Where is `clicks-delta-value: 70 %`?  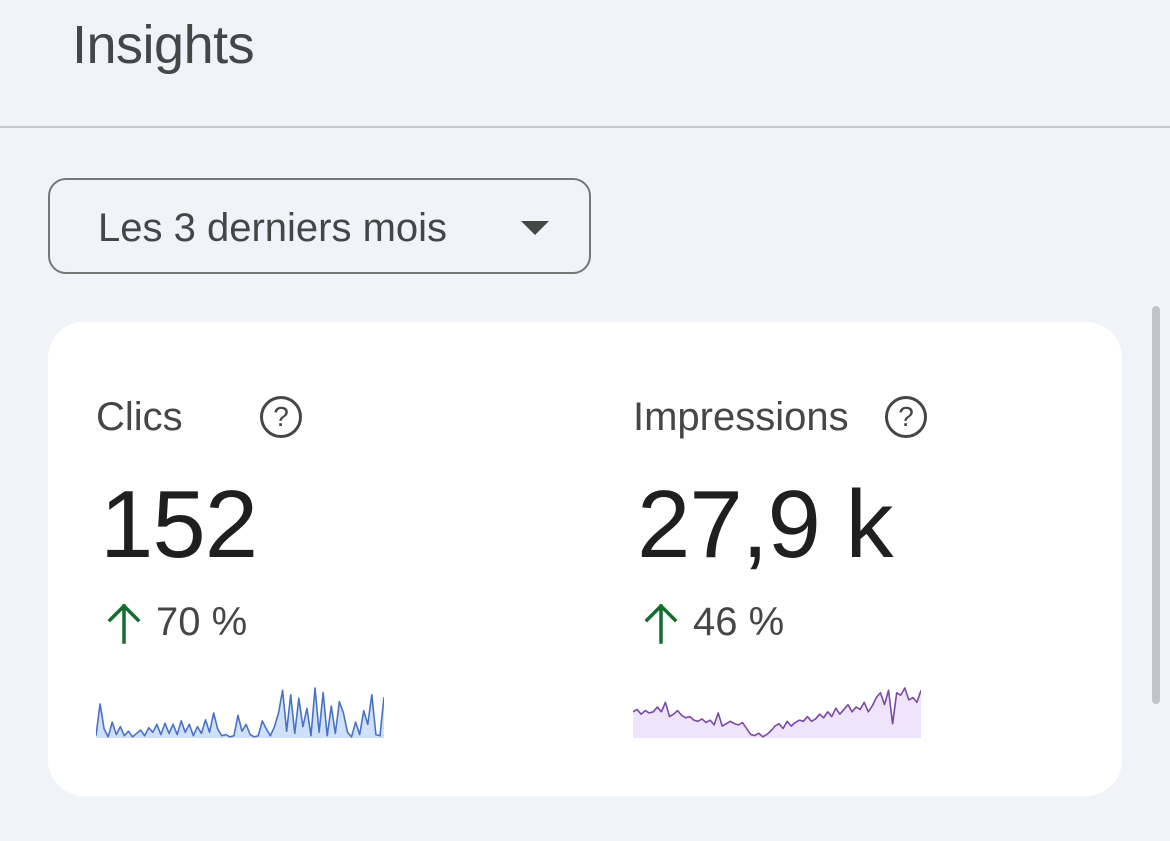 clicks-delta-value: 70 % is located at coordinates (202, 622).